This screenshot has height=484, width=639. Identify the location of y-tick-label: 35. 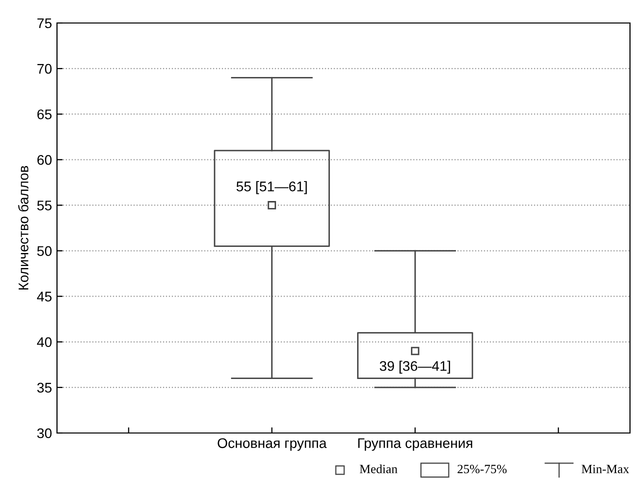
(44, 387).